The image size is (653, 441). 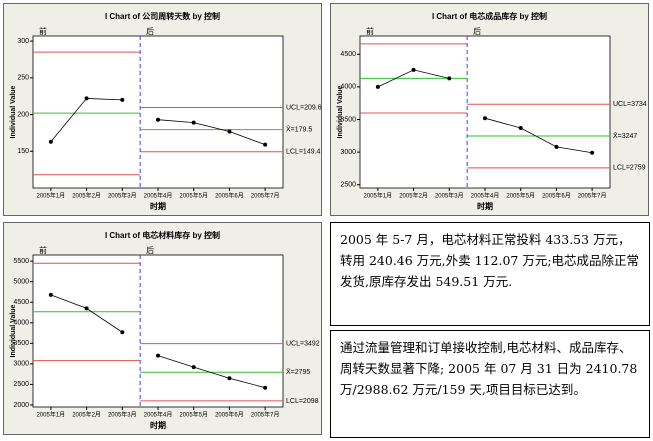 What do you see at coordinates (162, 235) in the screenshot?
I see `chart-title: I Chart of 电芯材料库存 by 控制` at bounding box center [162, 235].